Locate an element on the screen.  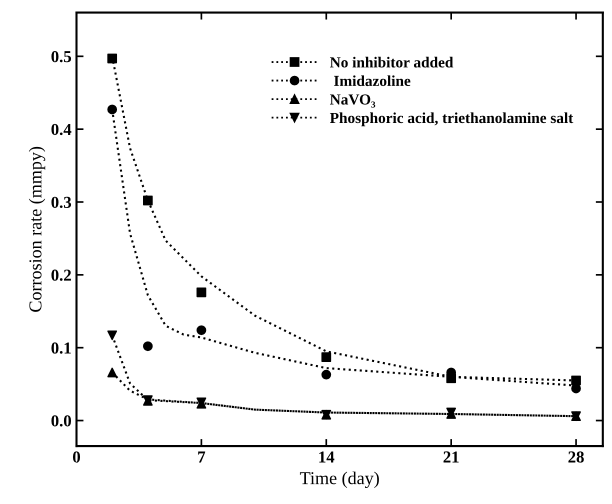
x-tick-label: 28 is located at coordinates (576, 457).